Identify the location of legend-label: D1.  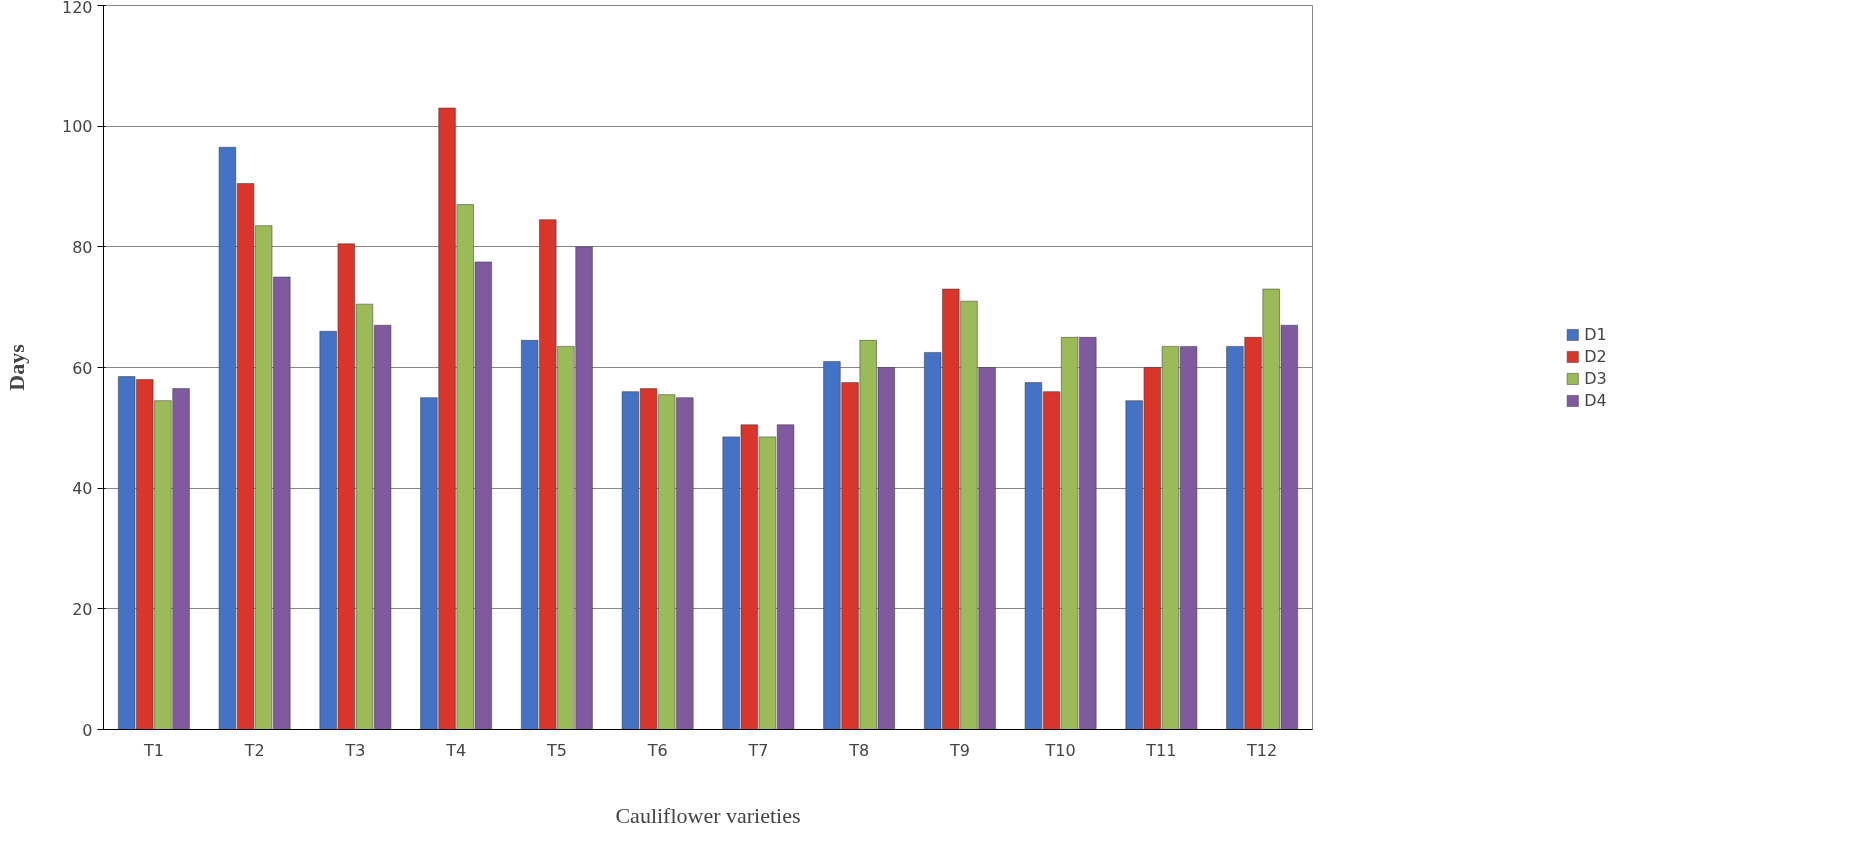
(1595, 334).